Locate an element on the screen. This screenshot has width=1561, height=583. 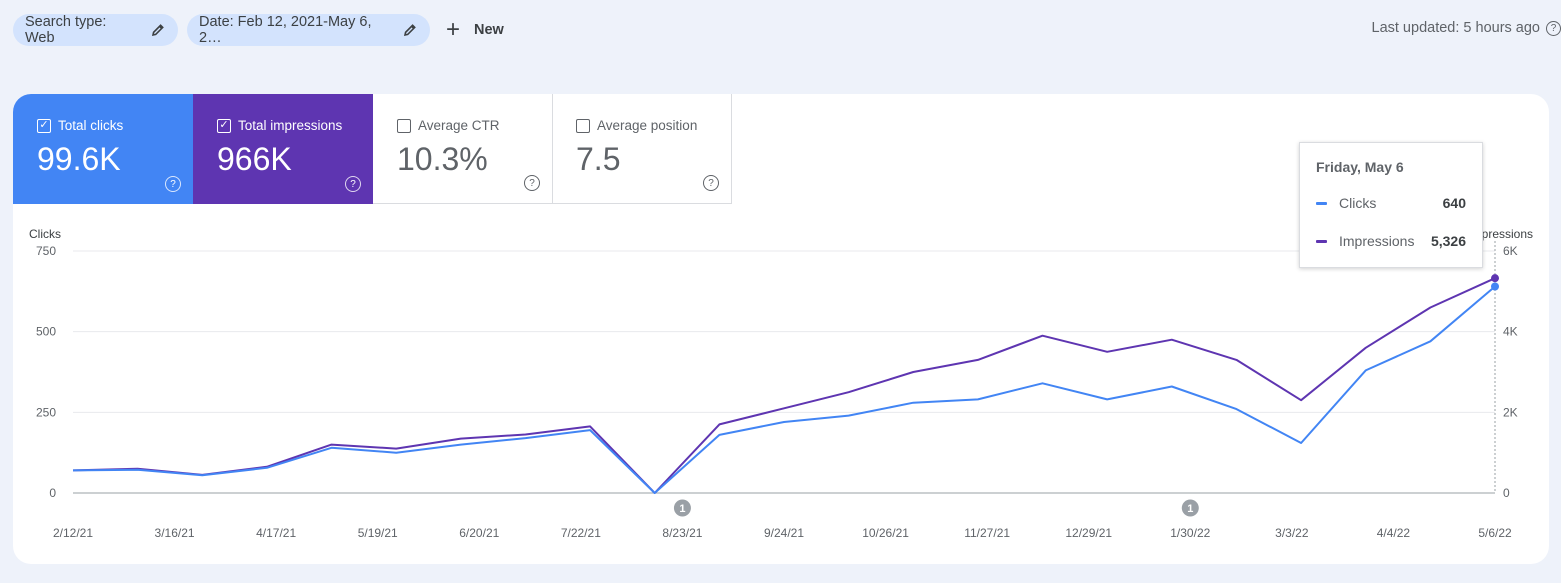
x-tick-label: 3/3/22 is located at coordinates (1292, 533).